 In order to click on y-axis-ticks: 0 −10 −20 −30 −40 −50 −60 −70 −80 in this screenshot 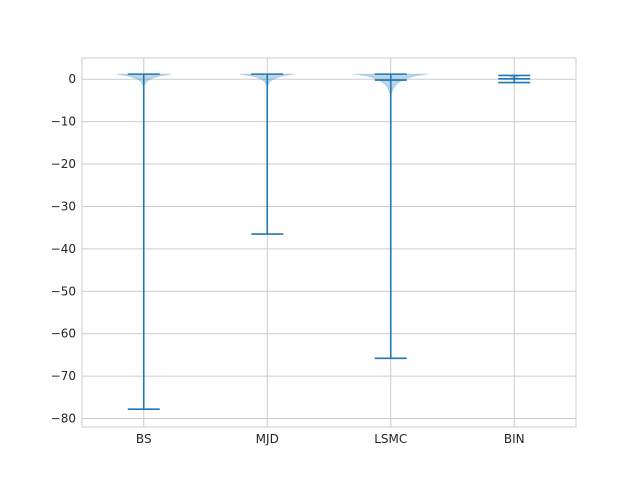, I will do `click(63, 248)`.